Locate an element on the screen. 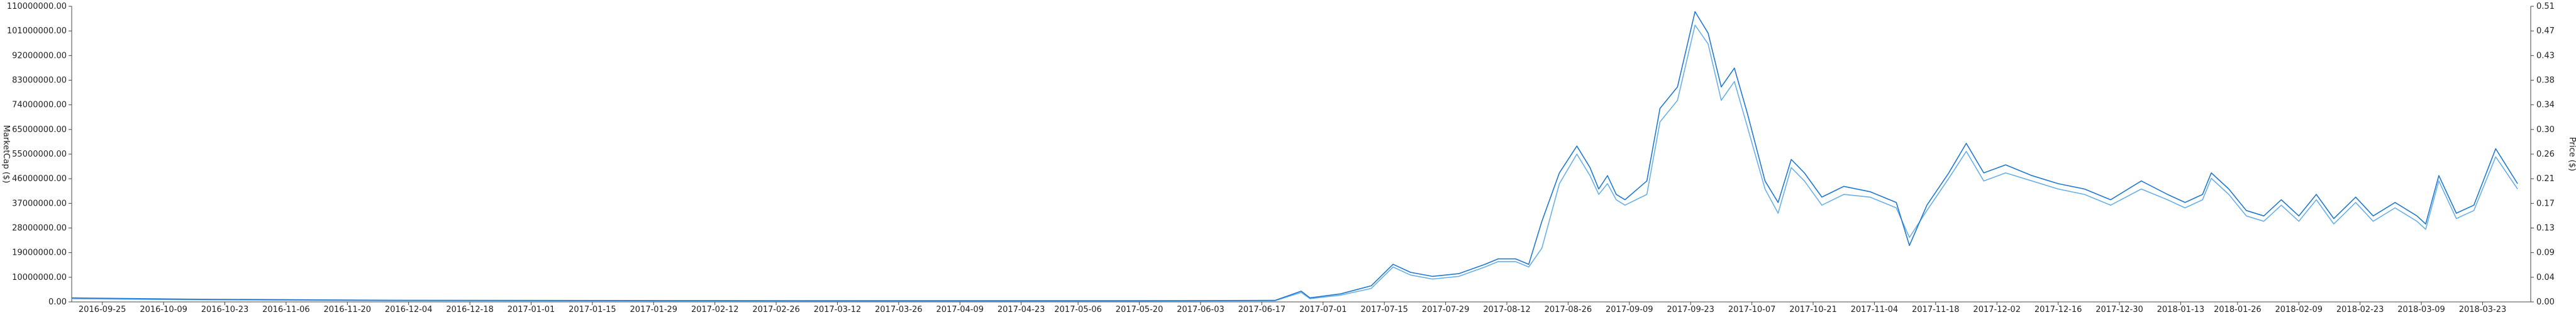 The height and width of the screenshot is (317, 2576). y-right-tick-label: 0.04 is located at coordinates (2545, 277).